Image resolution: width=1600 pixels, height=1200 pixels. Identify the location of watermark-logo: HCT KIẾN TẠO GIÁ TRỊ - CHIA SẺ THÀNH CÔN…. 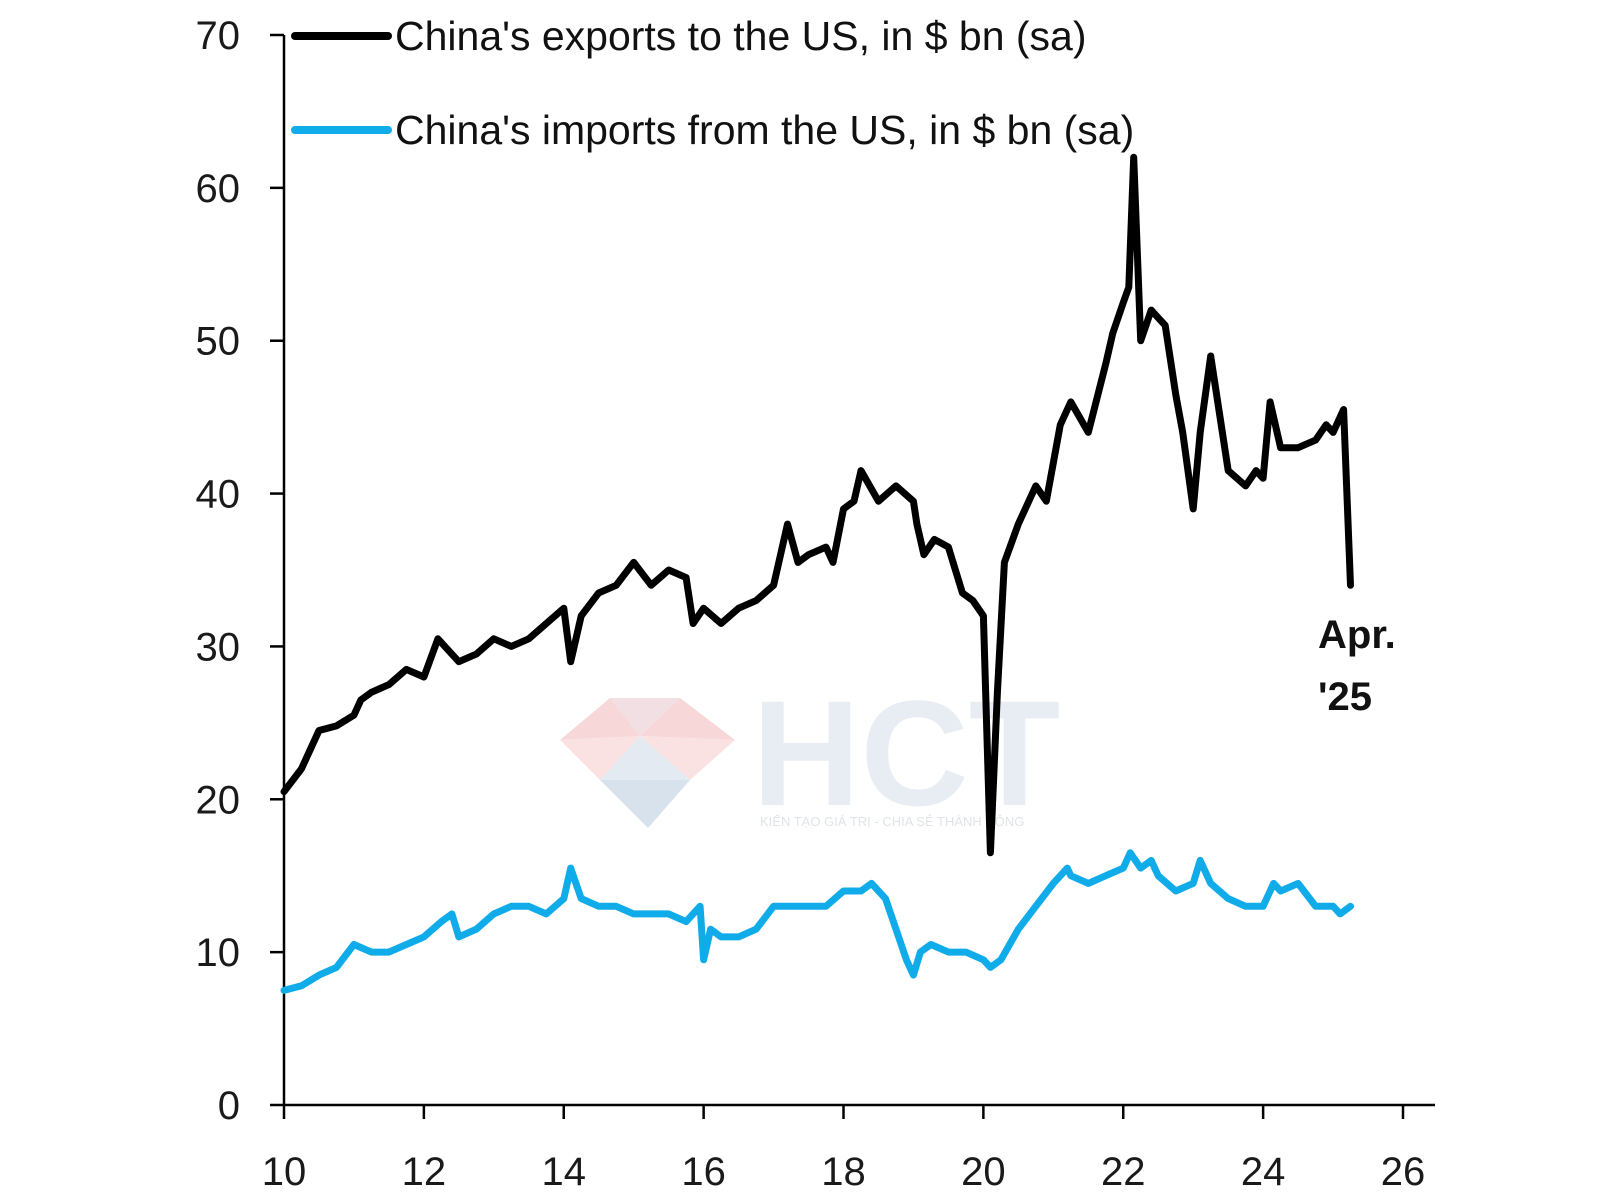
(810, 753).